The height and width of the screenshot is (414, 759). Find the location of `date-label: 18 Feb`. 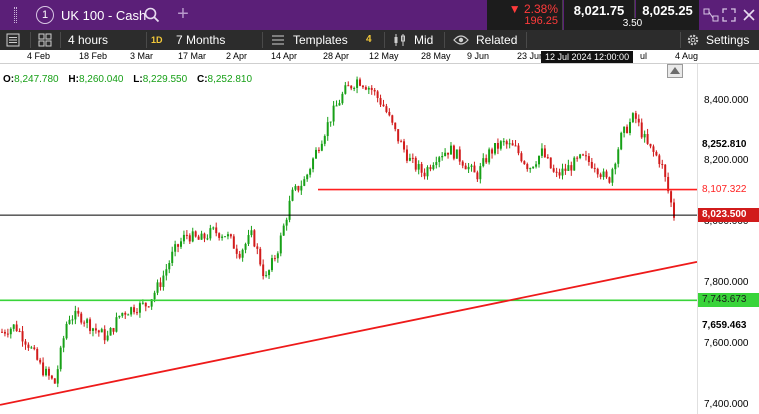

date-label: 18 Feb is located at coordinates (93, 56).